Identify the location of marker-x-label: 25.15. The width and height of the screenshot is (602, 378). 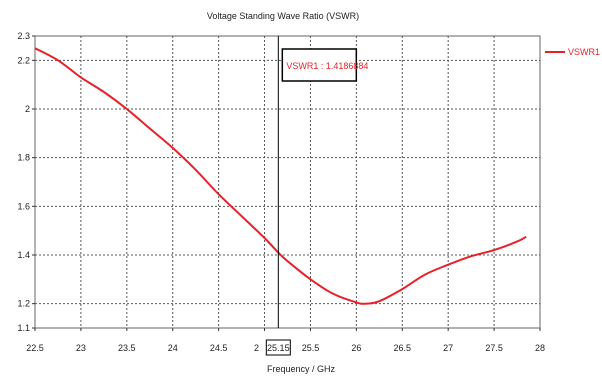
(278, 348).